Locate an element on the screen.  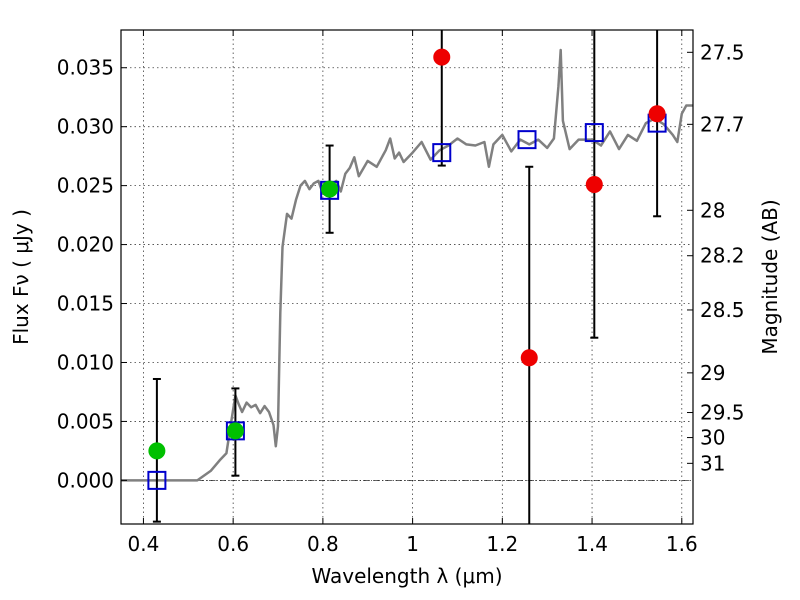
x-tick-label: 0.6 is located at coordinates (233, 544).